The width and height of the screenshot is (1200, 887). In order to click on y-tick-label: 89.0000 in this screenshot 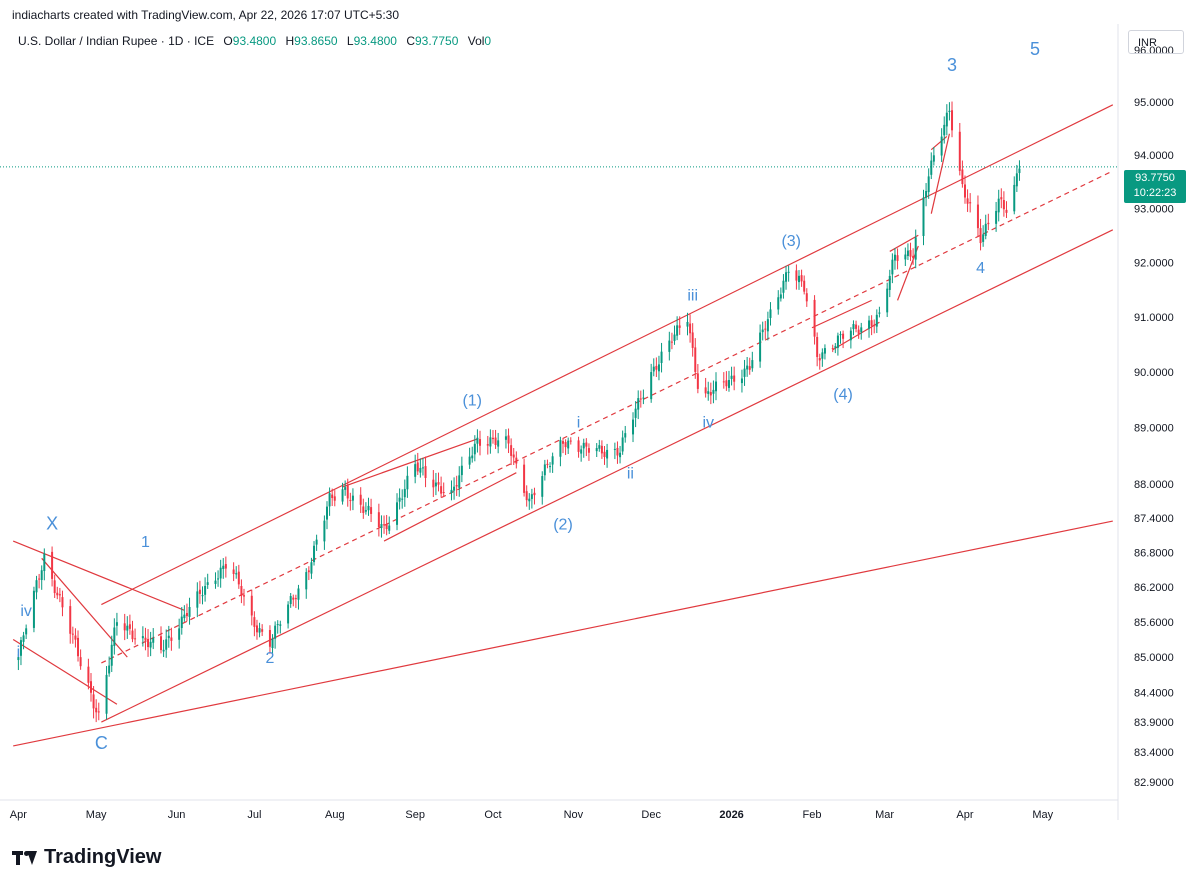, I will do `click(1154, 429)`.